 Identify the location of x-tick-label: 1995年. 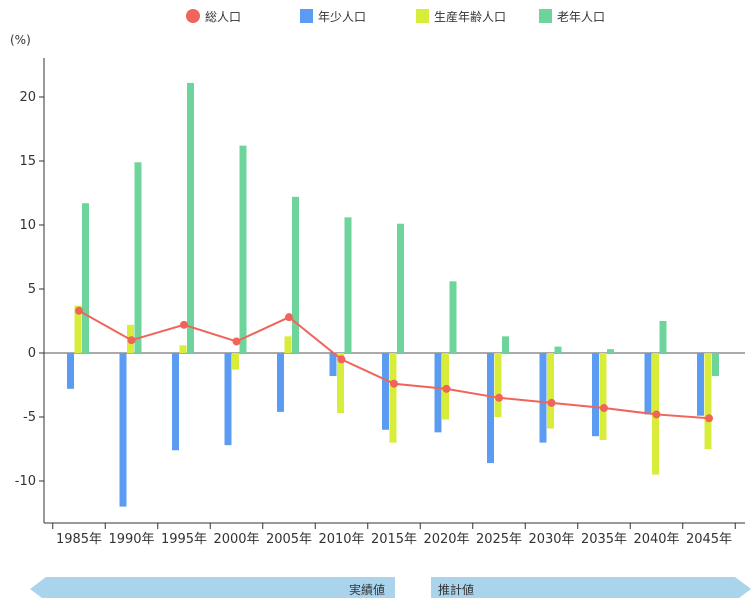
(184, 539).